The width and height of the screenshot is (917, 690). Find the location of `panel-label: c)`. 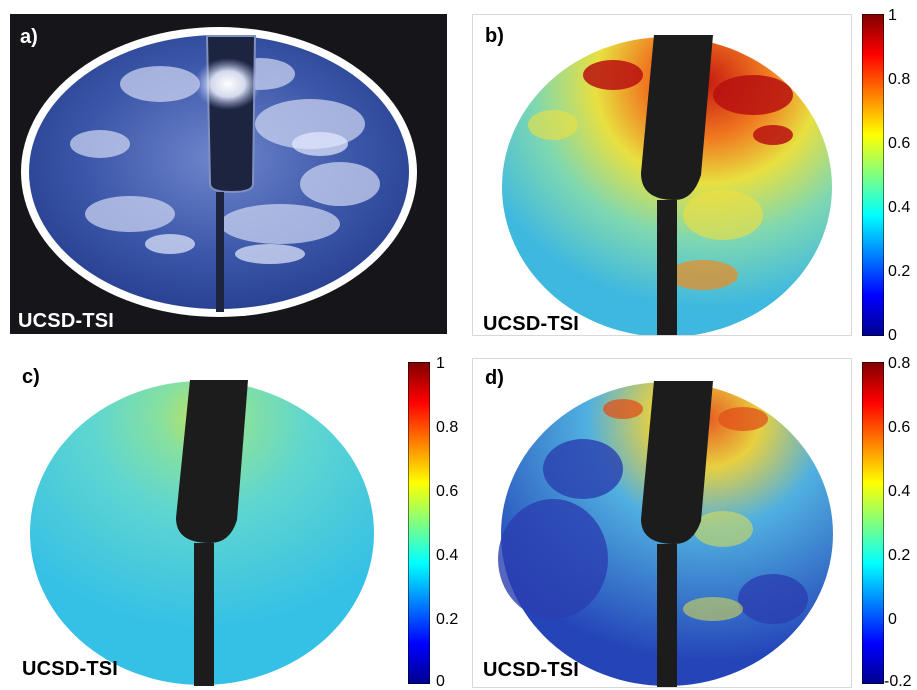

panel-label: c) is located at coordinates (31, 377).